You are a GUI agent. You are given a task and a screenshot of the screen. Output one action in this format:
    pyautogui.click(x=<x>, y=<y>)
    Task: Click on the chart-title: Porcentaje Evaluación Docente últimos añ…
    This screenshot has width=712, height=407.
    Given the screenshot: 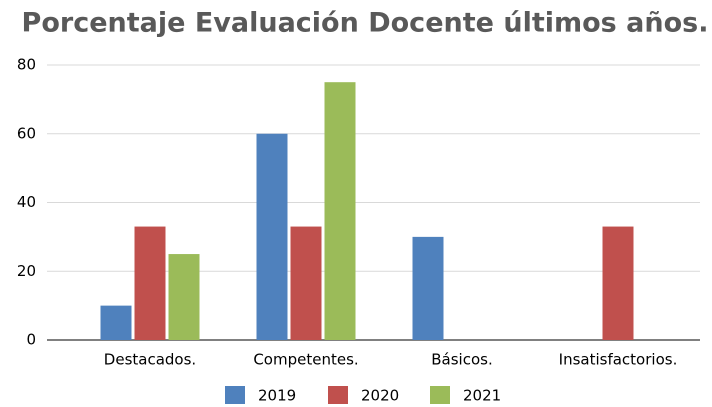 What is the action you would take?
    pyautogui.click(x=365, y=23)
    